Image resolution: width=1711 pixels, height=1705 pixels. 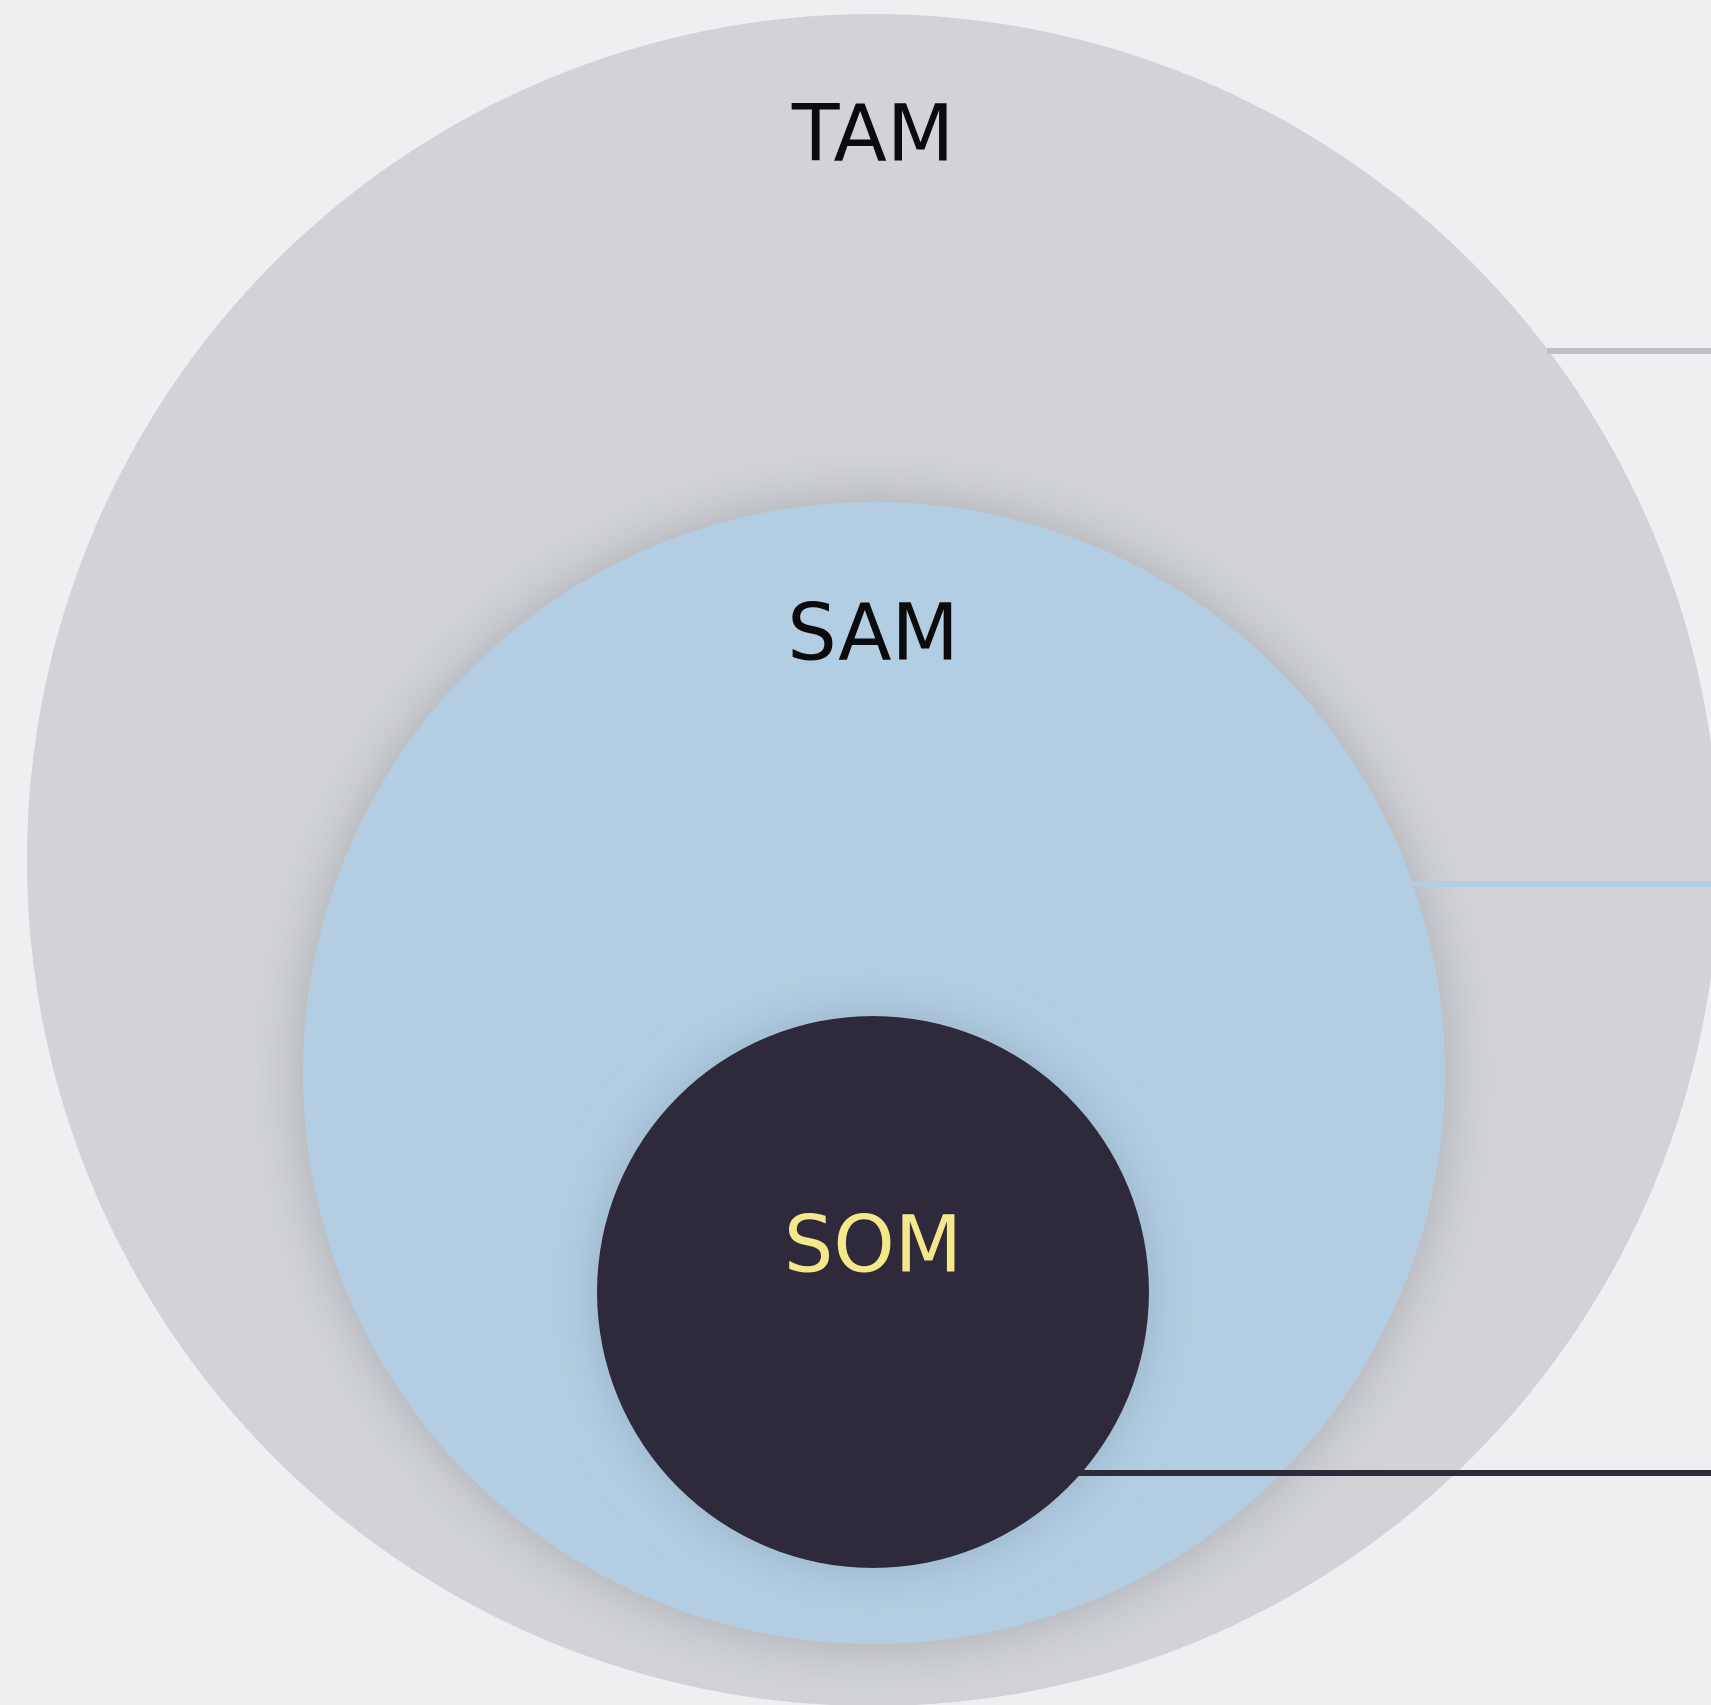 I want to click on tam-label: TAM, so click(x=872, y=134).